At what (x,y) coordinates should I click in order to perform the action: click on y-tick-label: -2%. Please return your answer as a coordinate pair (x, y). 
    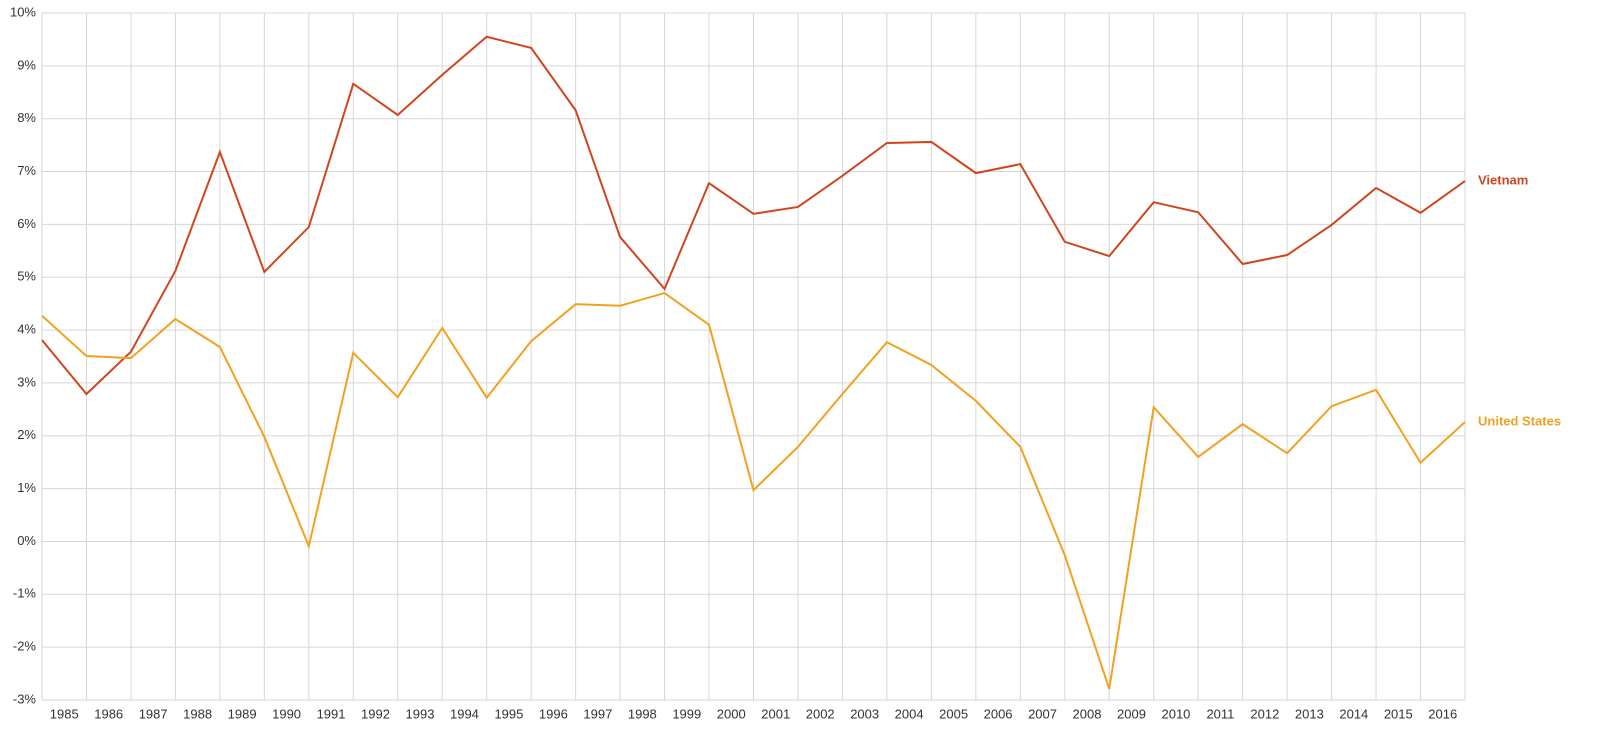
    Looking at the image, I should click on (25, 646).